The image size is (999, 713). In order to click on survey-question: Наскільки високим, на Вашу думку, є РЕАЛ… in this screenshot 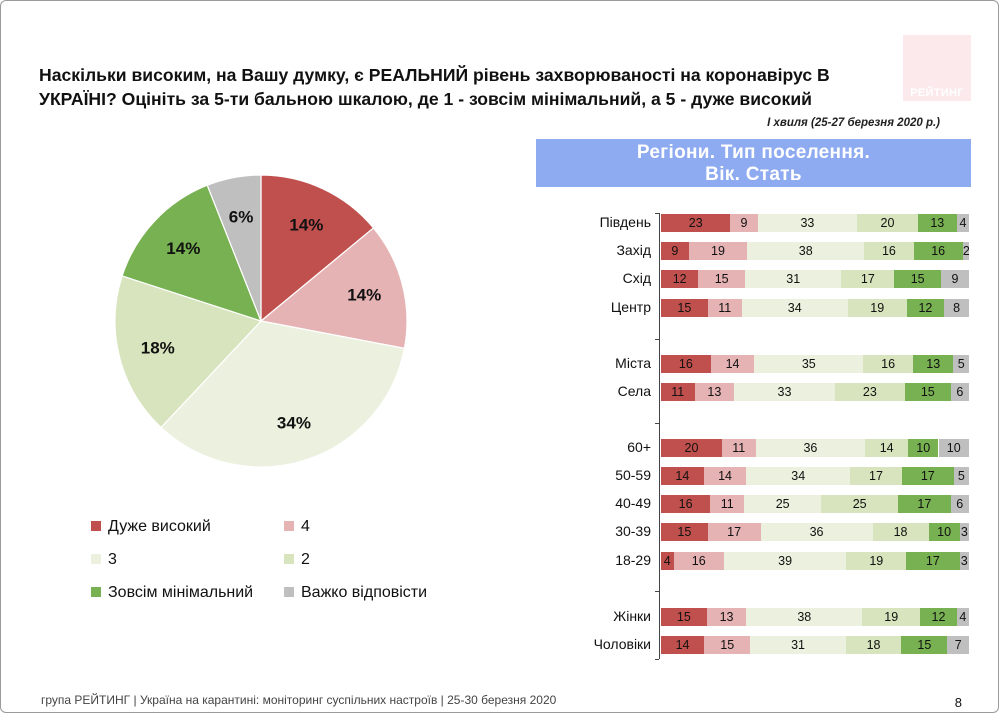, I will do `click(434, 87)`.